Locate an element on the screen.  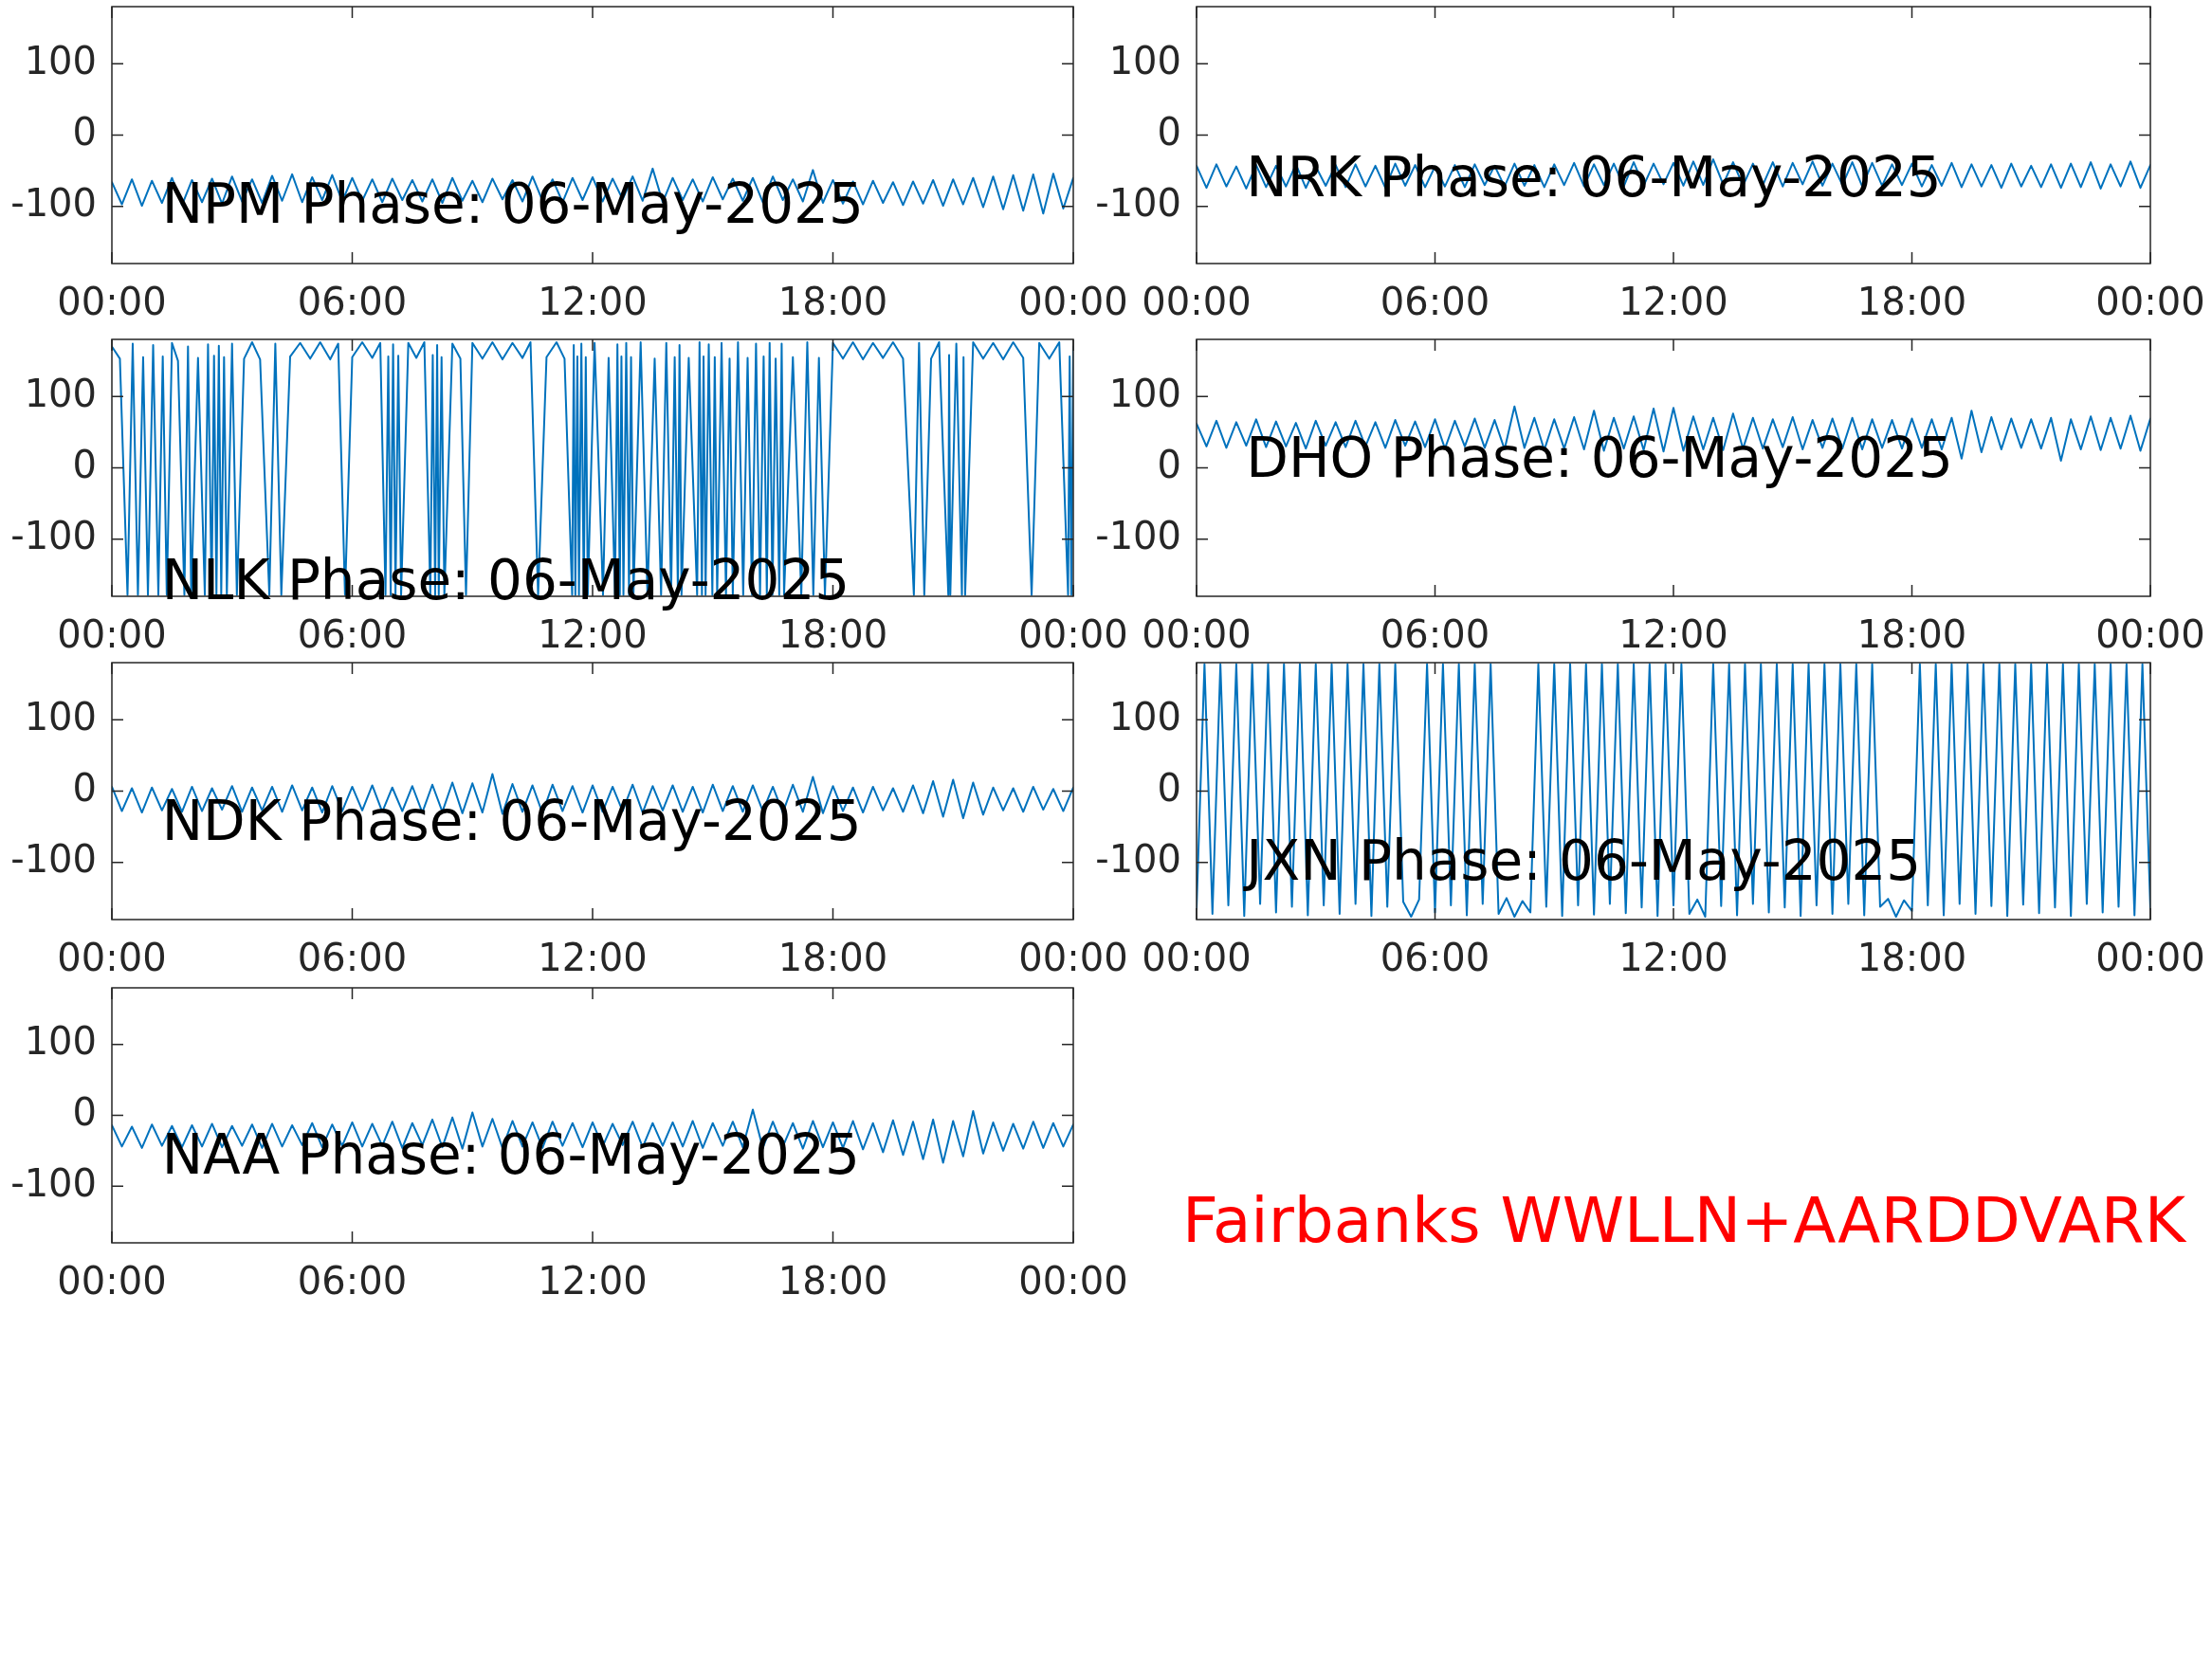
text: NPM Phase: 06-May-2025 is located at coordinates (512, 203).